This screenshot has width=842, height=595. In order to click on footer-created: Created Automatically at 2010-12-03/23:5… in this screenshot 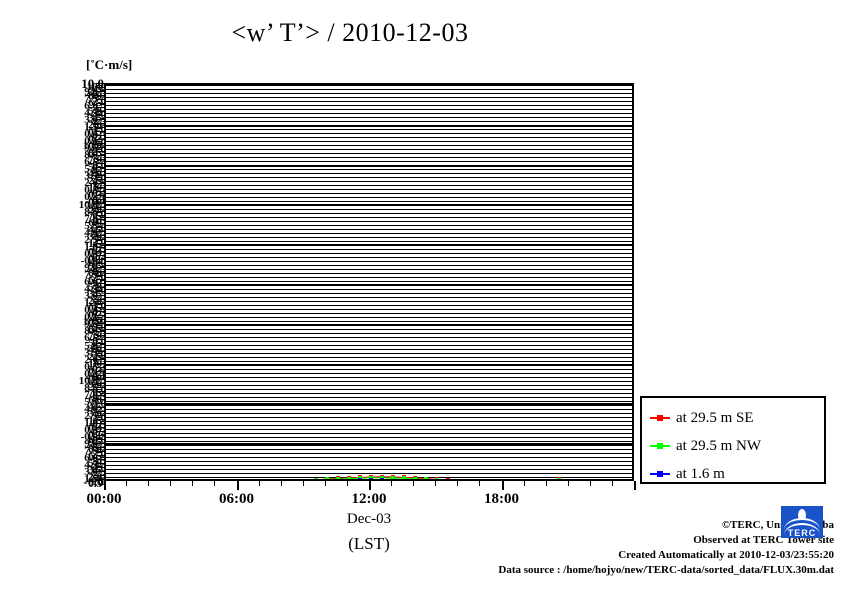, I will do `click(726, 555)`.